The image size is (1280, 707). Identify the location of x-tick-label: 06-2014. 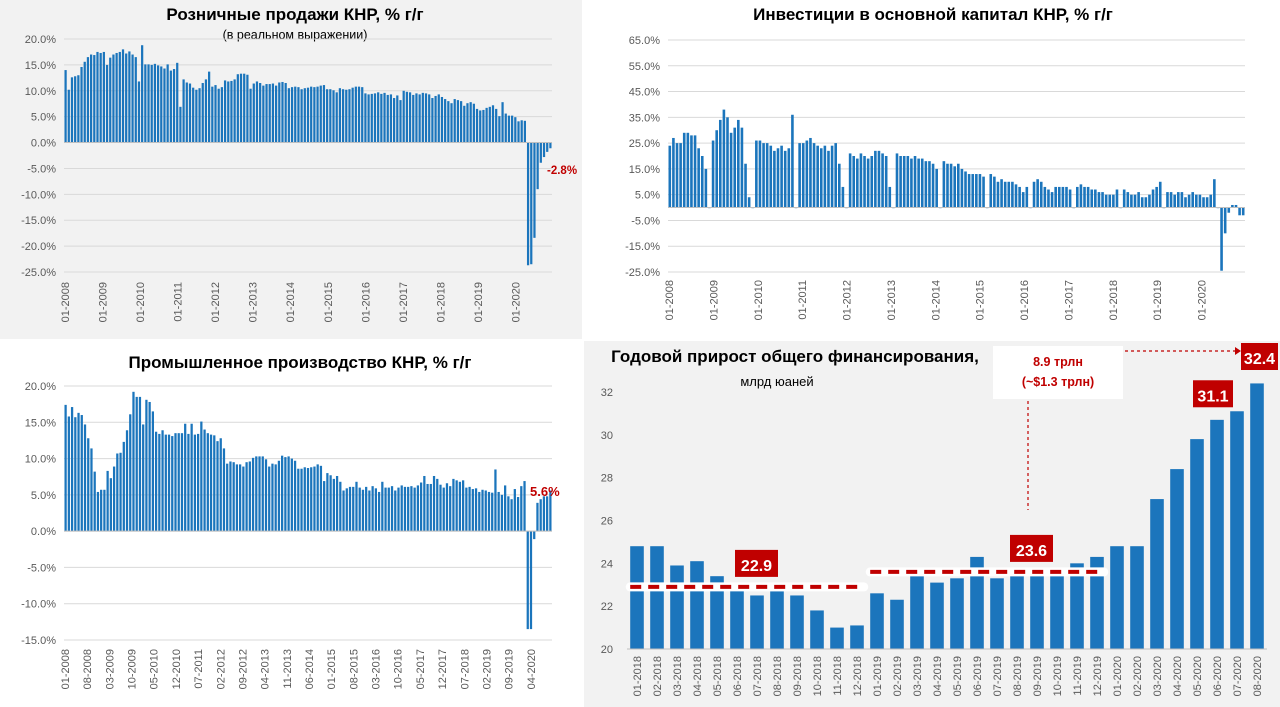
(310, 669).